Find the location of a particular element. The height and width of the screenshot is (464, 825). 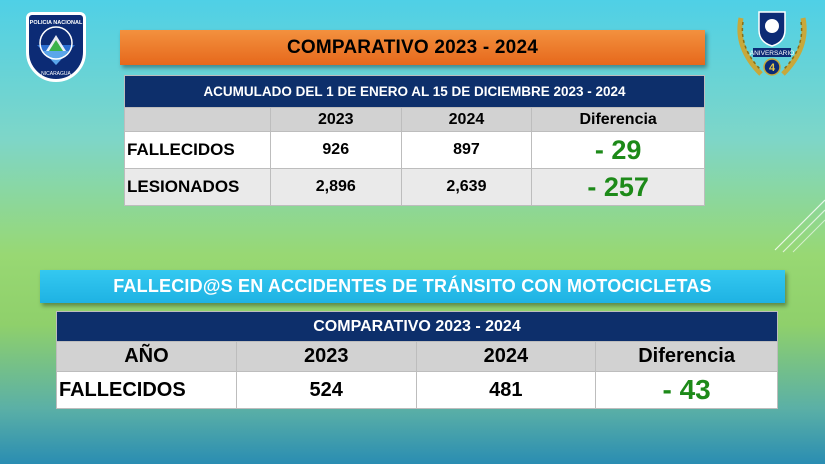

page-title: COMPARATIVO 2023 - 2024 is located at coordinates (412, 47).